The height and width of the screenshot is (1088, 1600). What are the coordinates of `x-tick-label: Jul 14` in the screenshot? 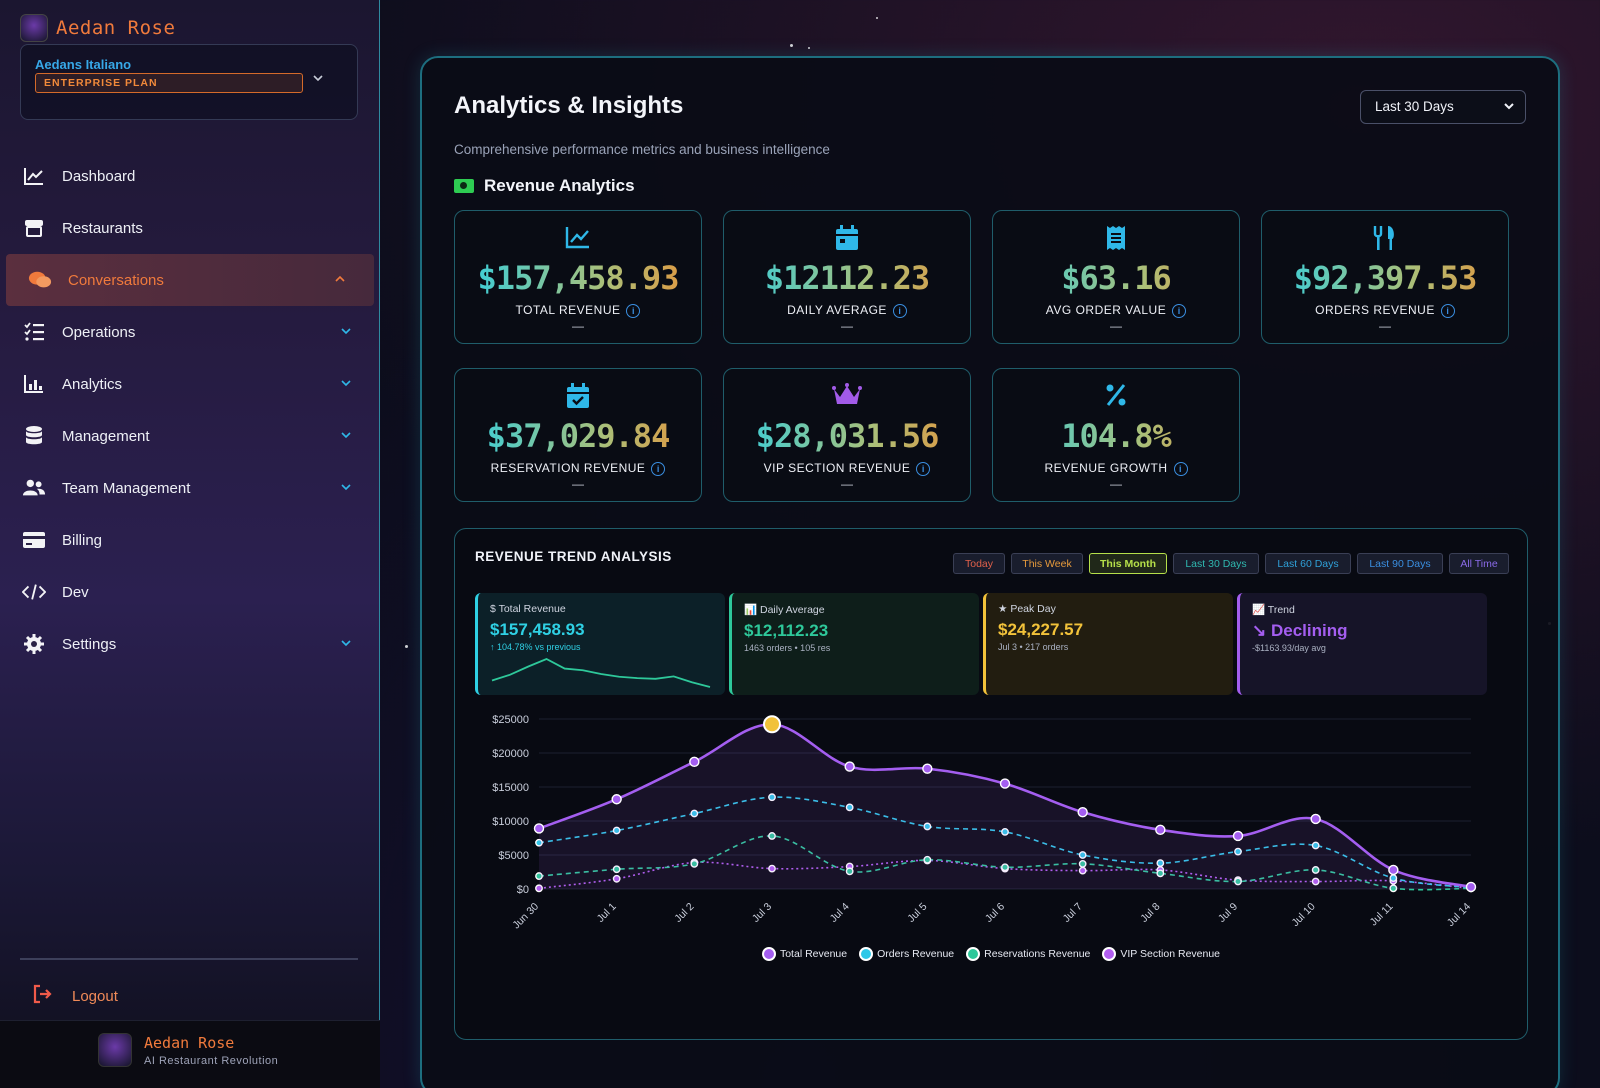 It's located at (1459, 915).